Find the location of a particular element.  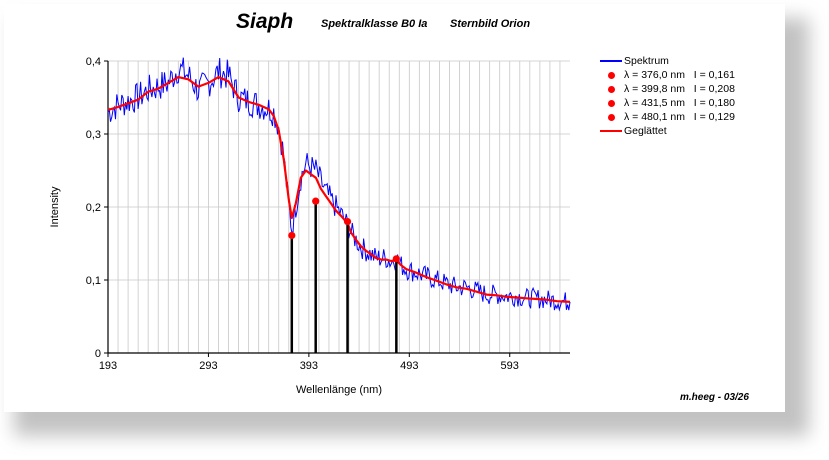

y-tick-label: 0,4 is located at coordinates (93, 62).